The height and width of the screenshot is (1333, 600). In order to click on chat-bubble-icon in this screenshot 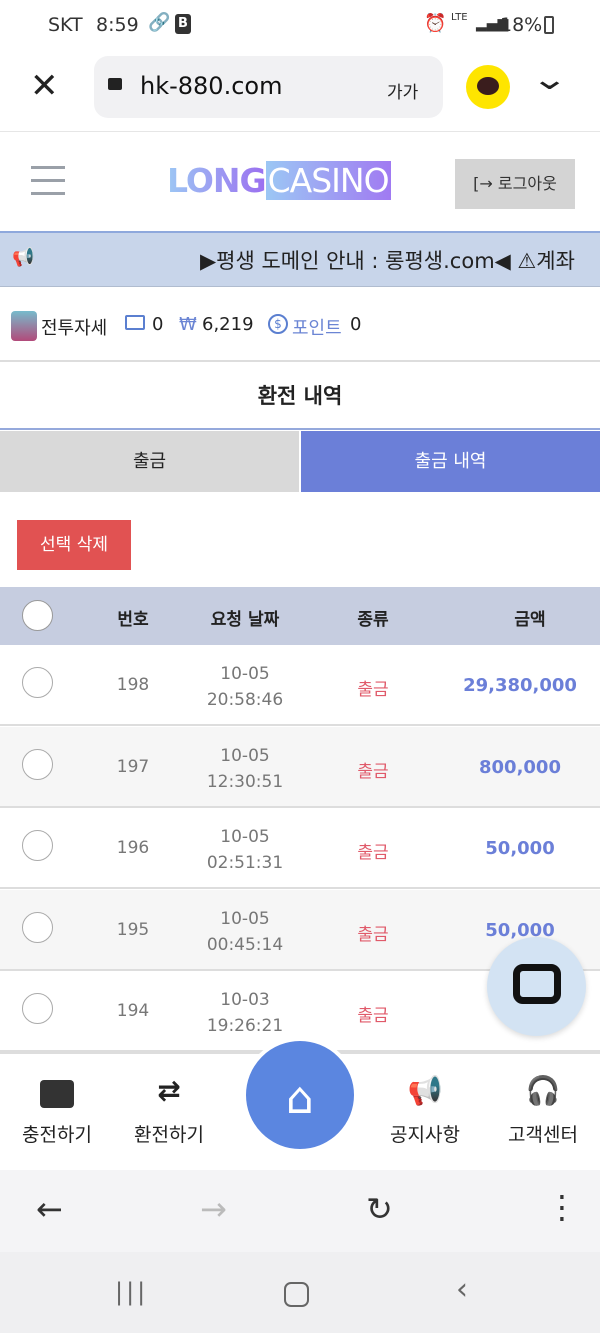, I will do `click(537, 984)`.